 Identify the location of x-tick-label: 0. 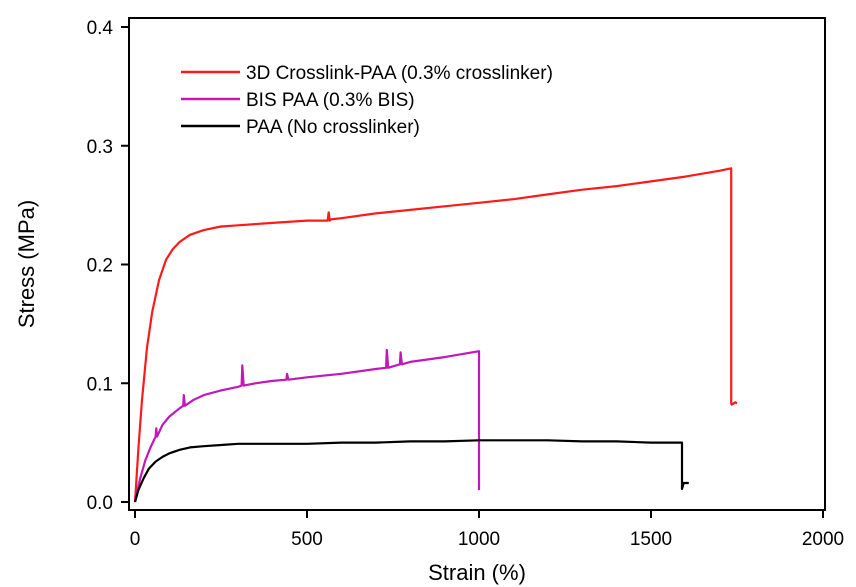
(135, 539).